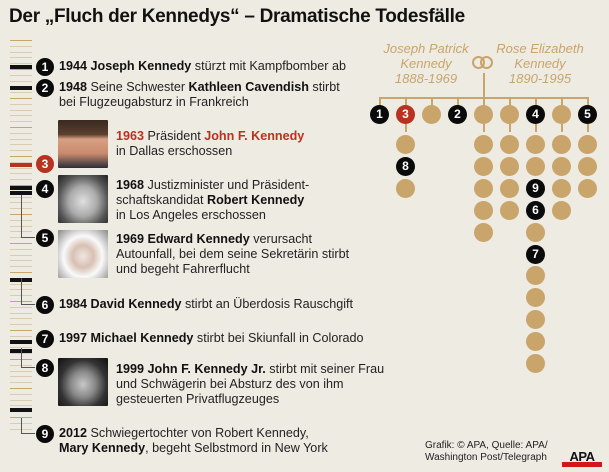 This screenshot has height=472, width=609. What do you see at coordinates (102, 448) in the screenshot?
I see `event-person: Mary Kennedy` at bounding box center [102, 448].